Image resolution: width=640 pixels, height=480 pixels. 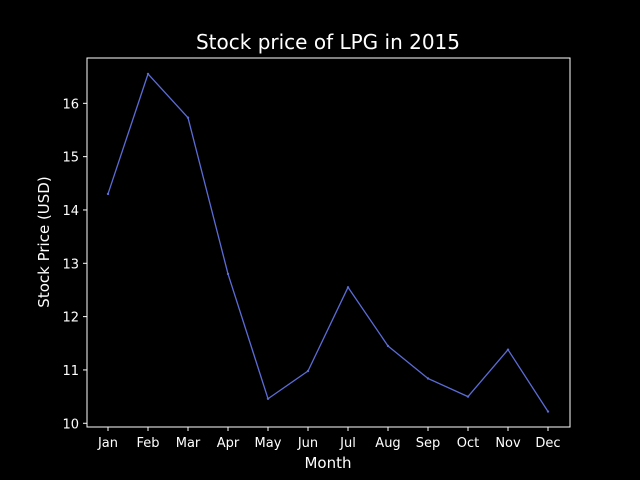 I want to click on x-tick-label: Jul, so click(x=347, y=443).